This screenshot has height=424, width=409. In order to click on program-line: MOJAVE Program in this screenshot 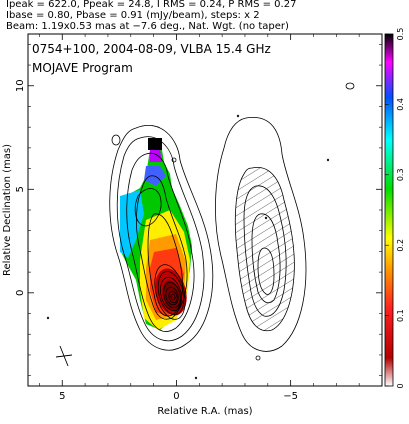, I will do `click(82, 68)`.